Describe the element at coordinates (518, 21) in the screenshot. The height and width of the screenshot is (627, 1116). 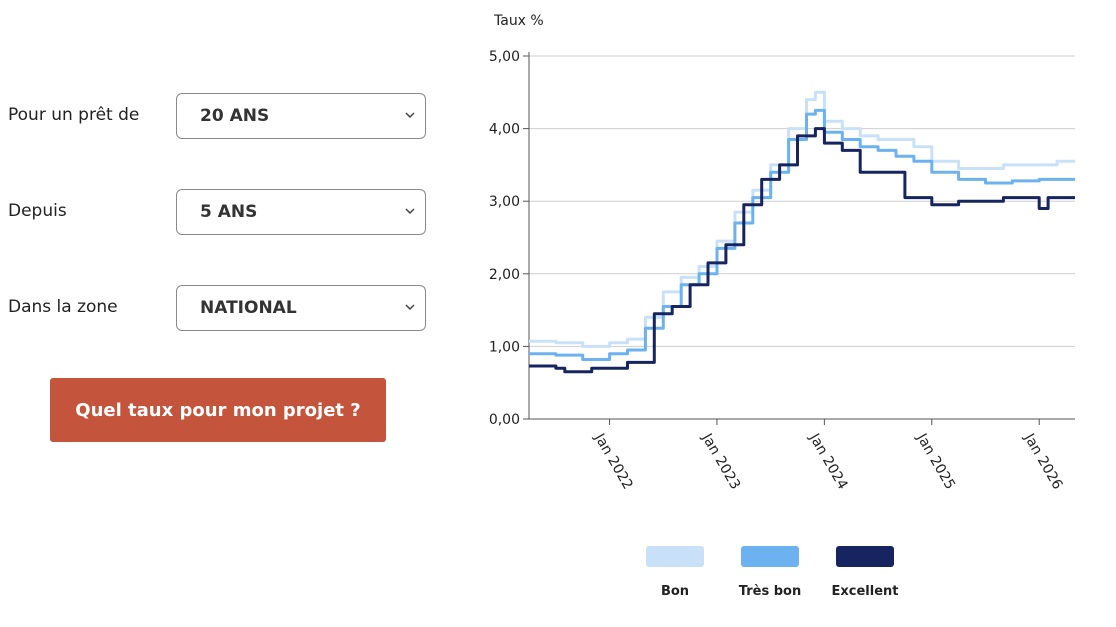
I see `y-axis-label: Taux %` at that location.